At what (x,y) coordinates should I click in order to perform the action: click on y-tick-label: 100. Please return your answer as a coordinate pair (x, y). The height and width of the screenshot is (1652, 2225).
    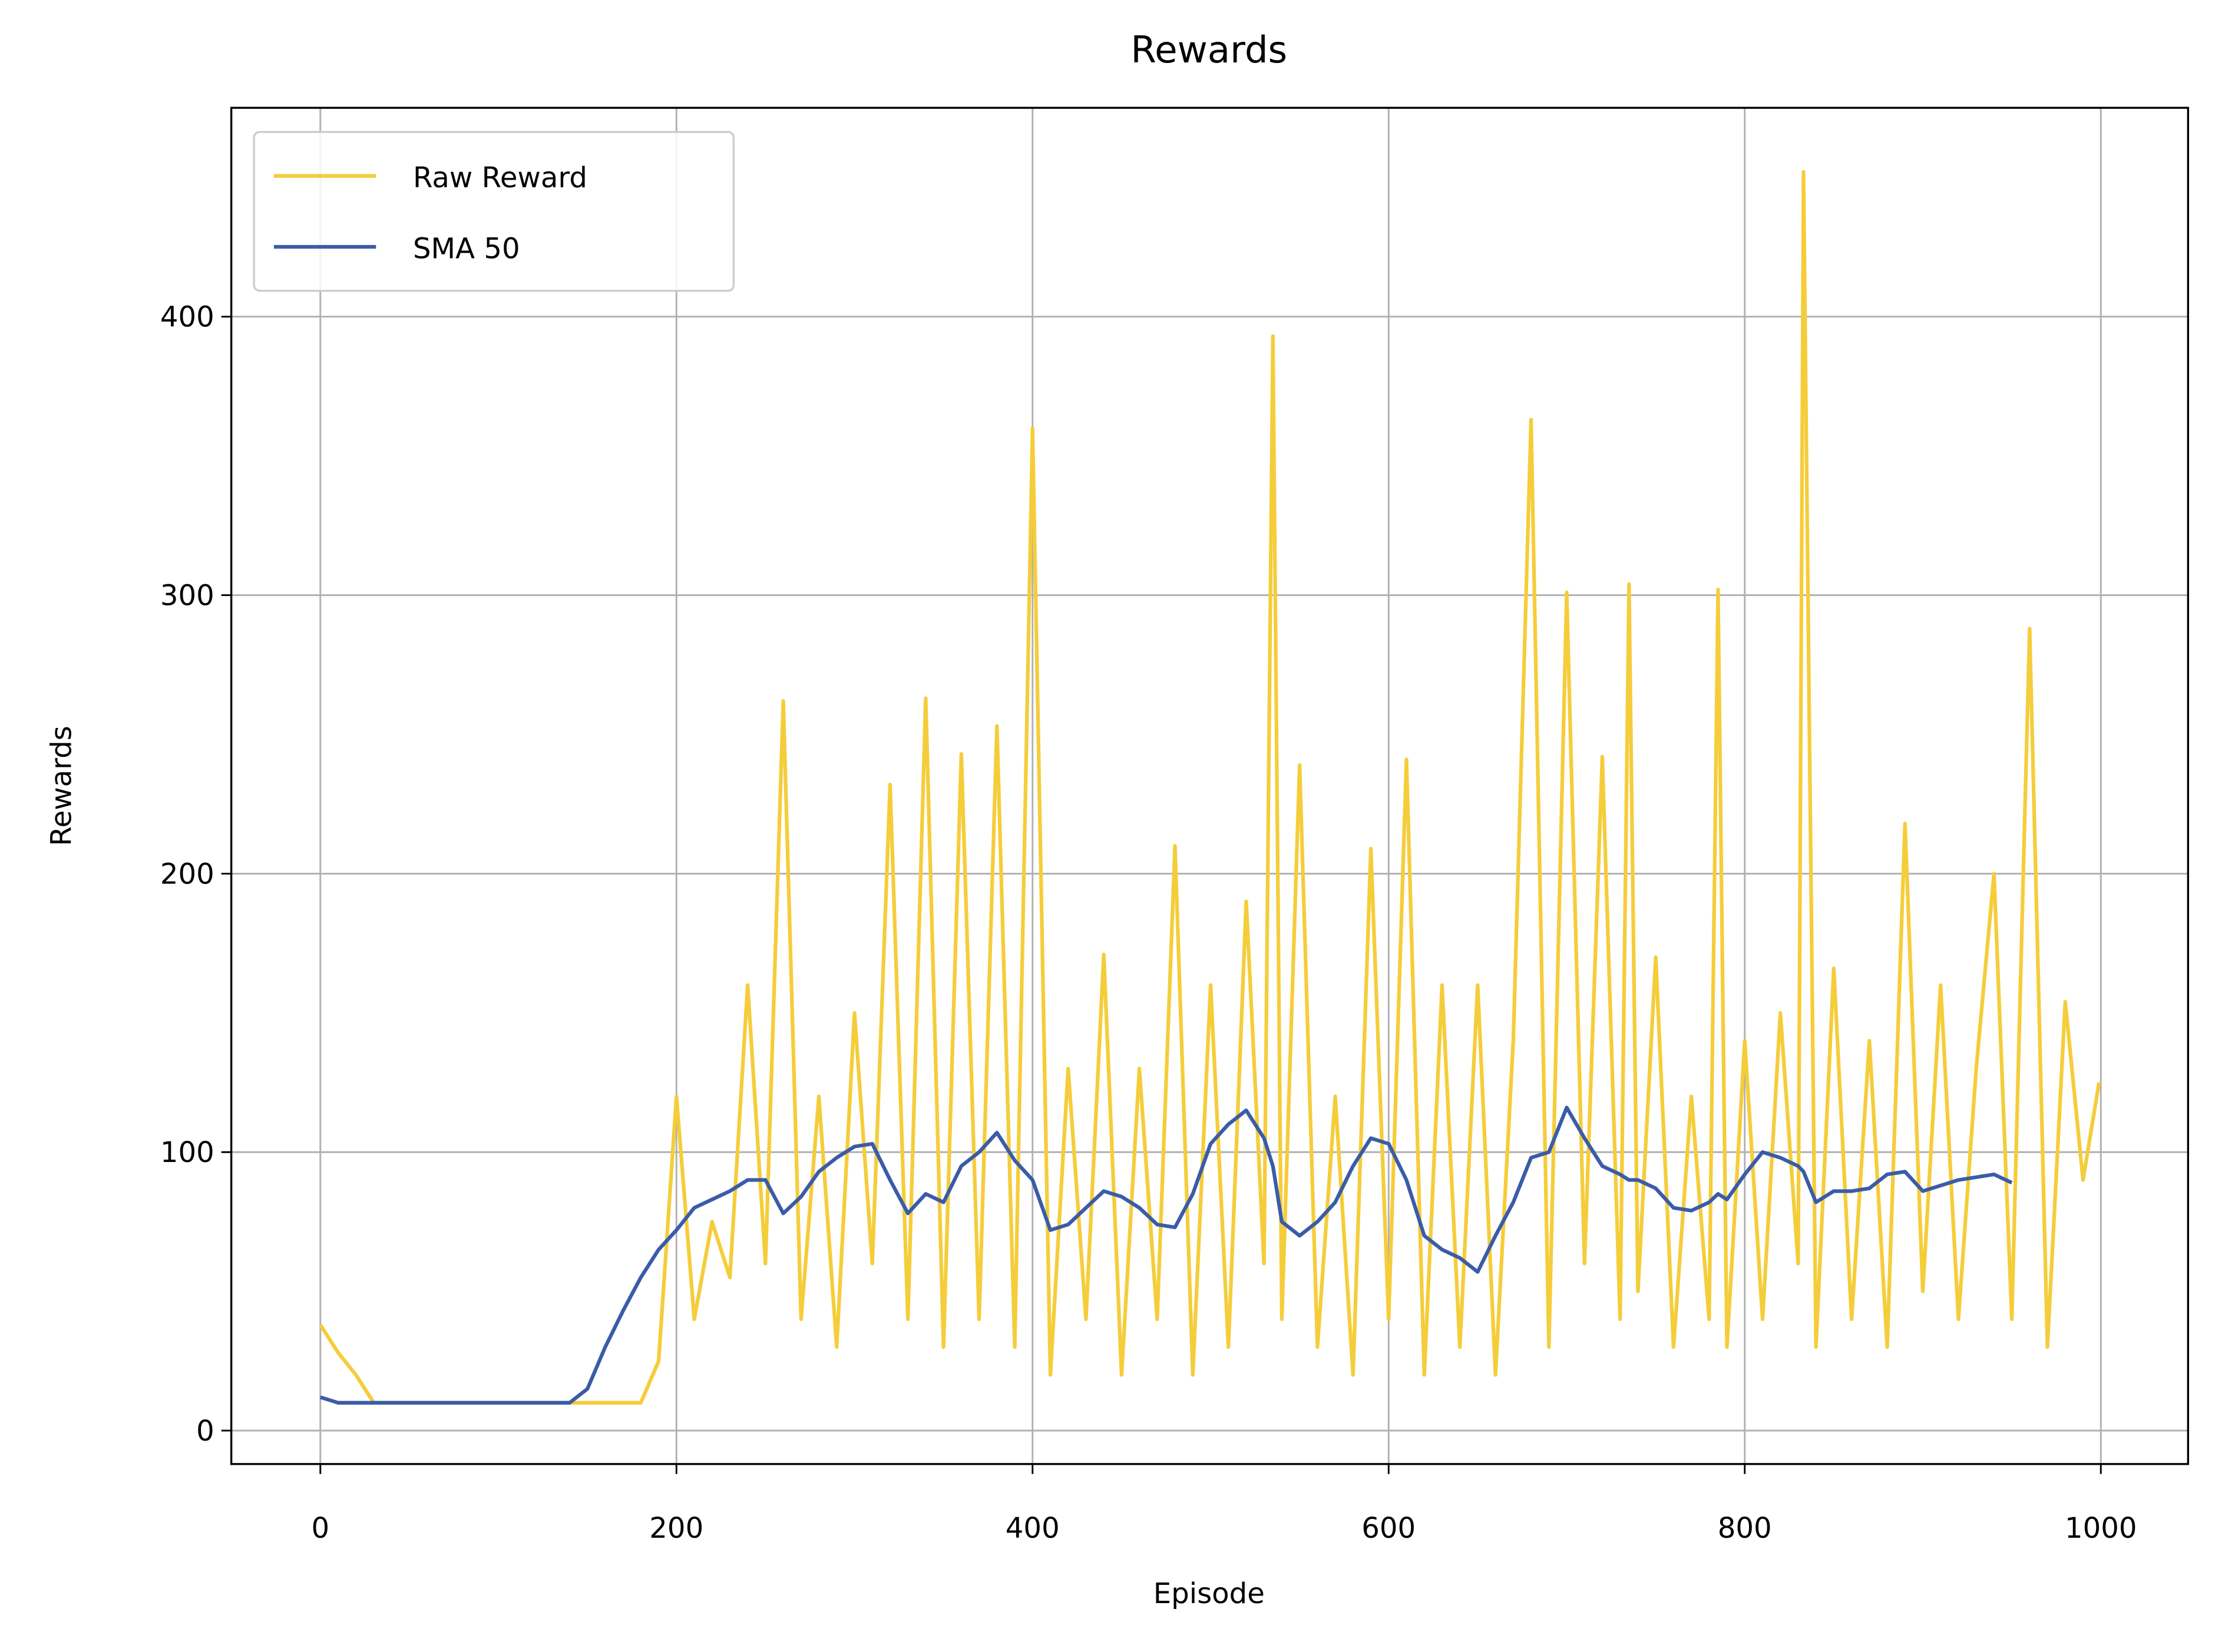
    Looking at the image, I should click on (187, 1153).